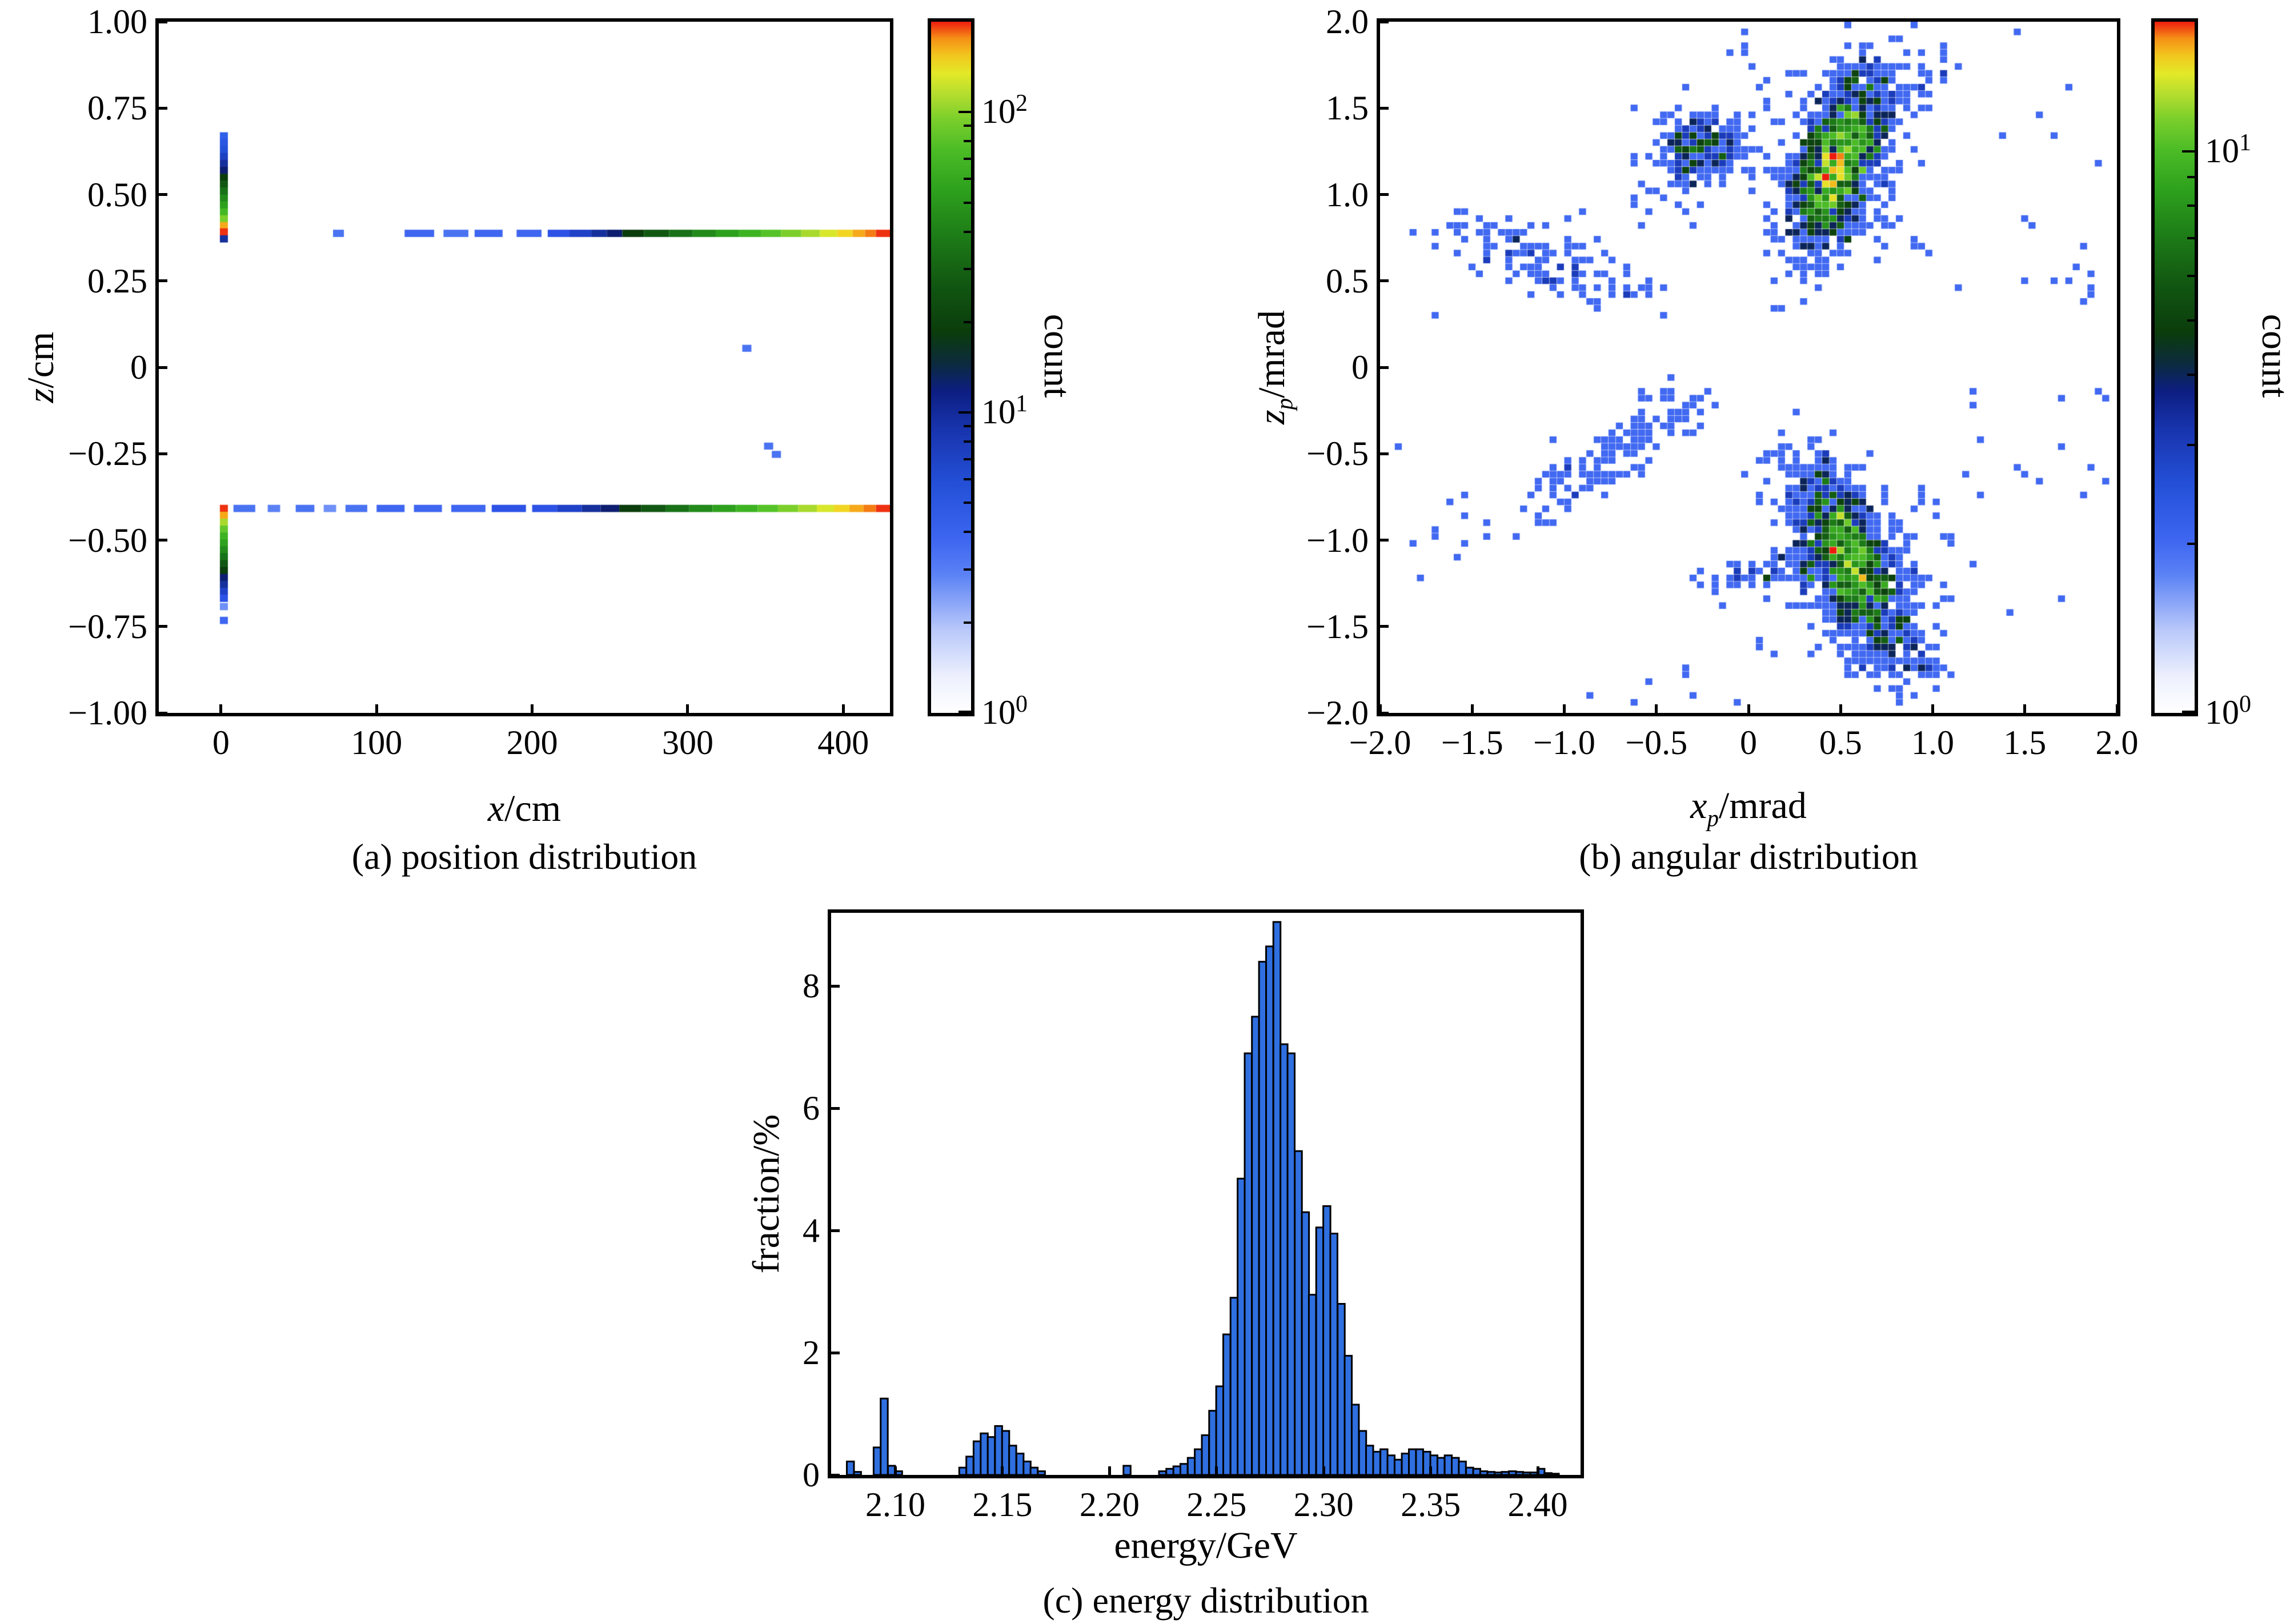 This screenshot has height=1624, width=2294. I want to click on tick-label-y: 1.0, so click(1347, 194).